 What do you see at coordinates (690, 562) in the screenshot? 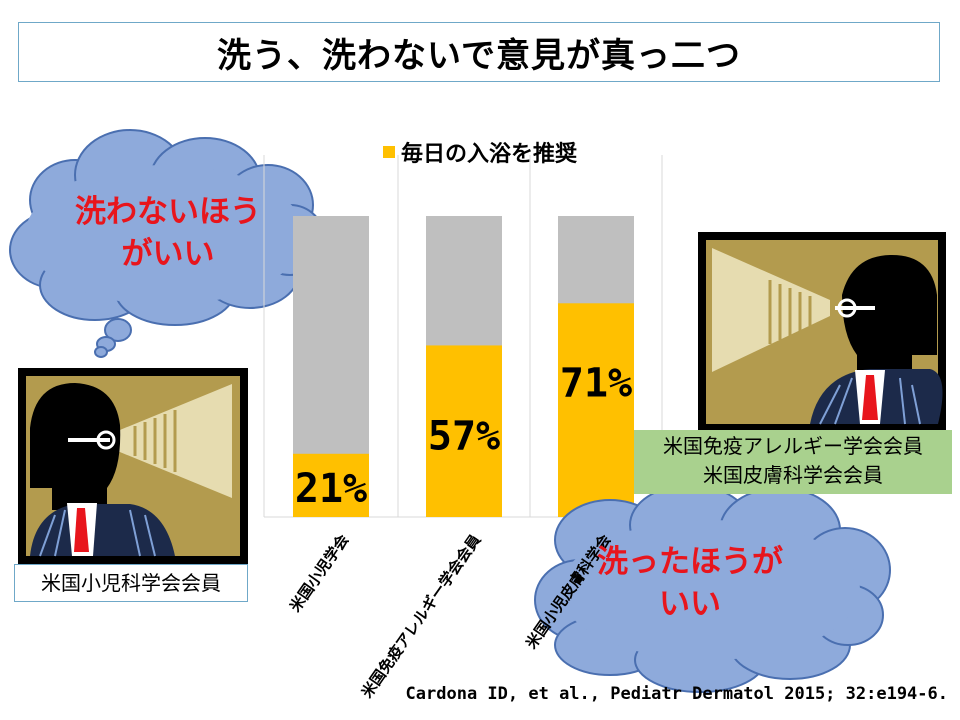
I see `right-cloud-line1: 洗ったほうが` at bounding box center [690, 562].